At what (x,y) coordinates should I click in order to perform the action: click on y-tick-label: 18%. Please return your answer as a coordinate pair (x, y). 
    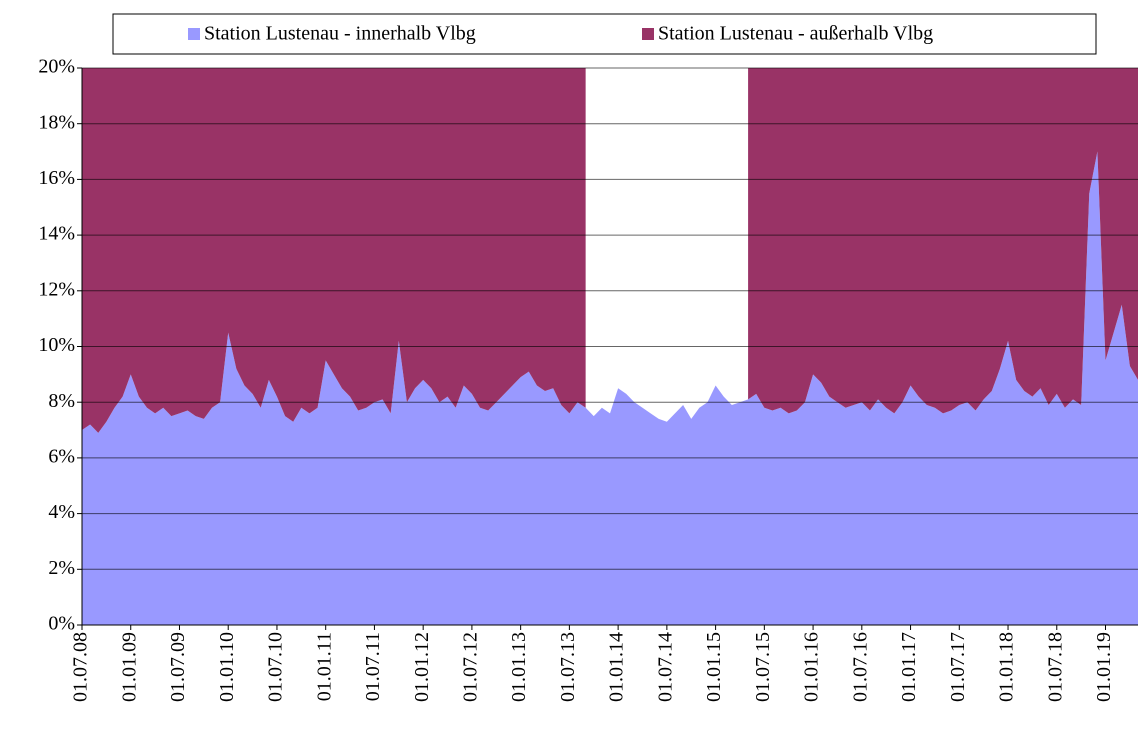
    Looking at the image, I should click on (56, 122).